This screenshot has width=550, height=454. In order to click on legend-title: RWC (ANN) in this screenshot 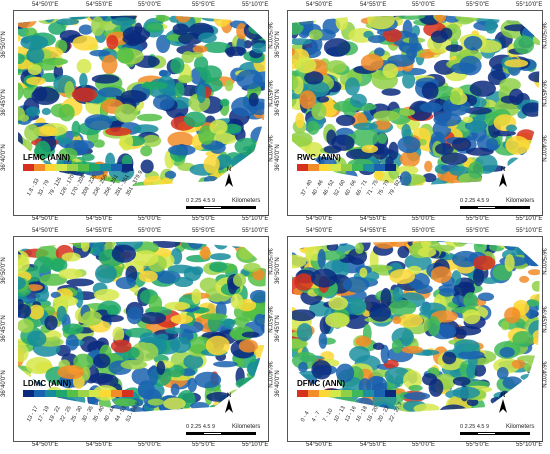, I will do `click(319, 157)`.